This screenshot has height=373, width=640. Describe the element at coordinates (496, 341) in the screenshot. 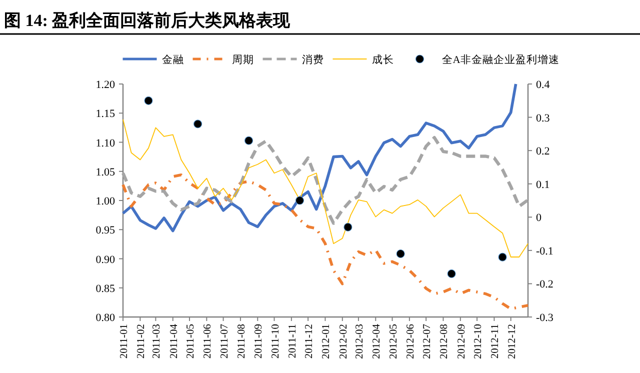

I see `x-tick-label: 2012-11` at that location.